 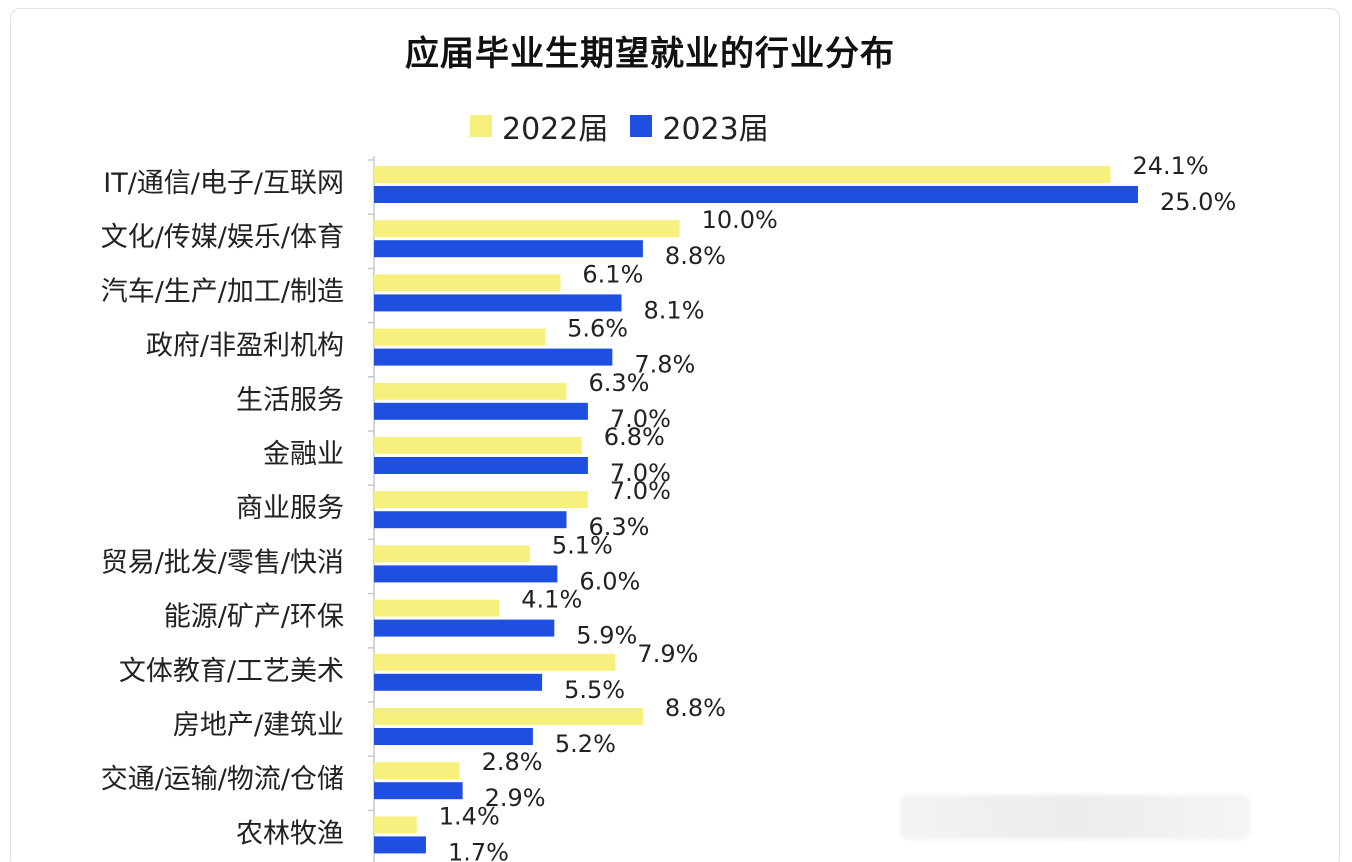 I want to click on category-label: 农林牧渔, so click(x=290, y=833).